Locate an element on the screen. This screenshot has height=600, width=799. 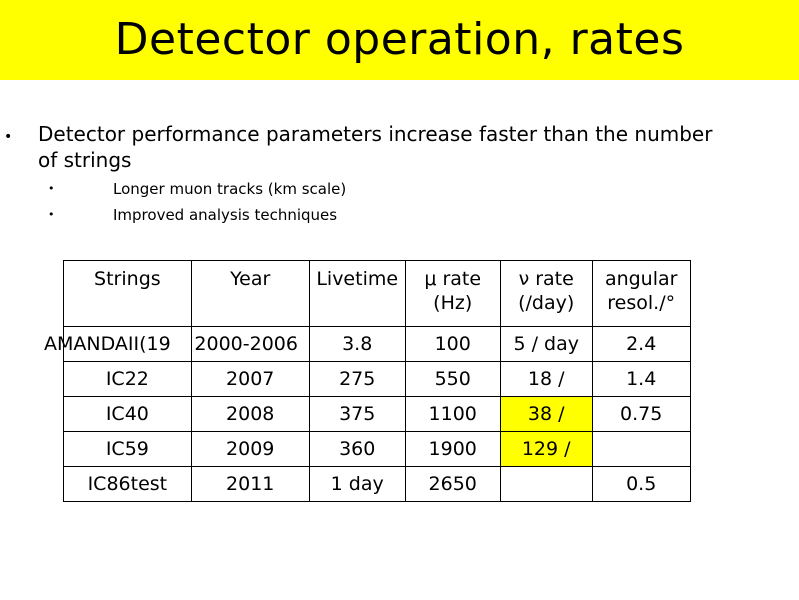
cell-nu-rate-highlighted: 129 / is located at coordinates (546, 449).